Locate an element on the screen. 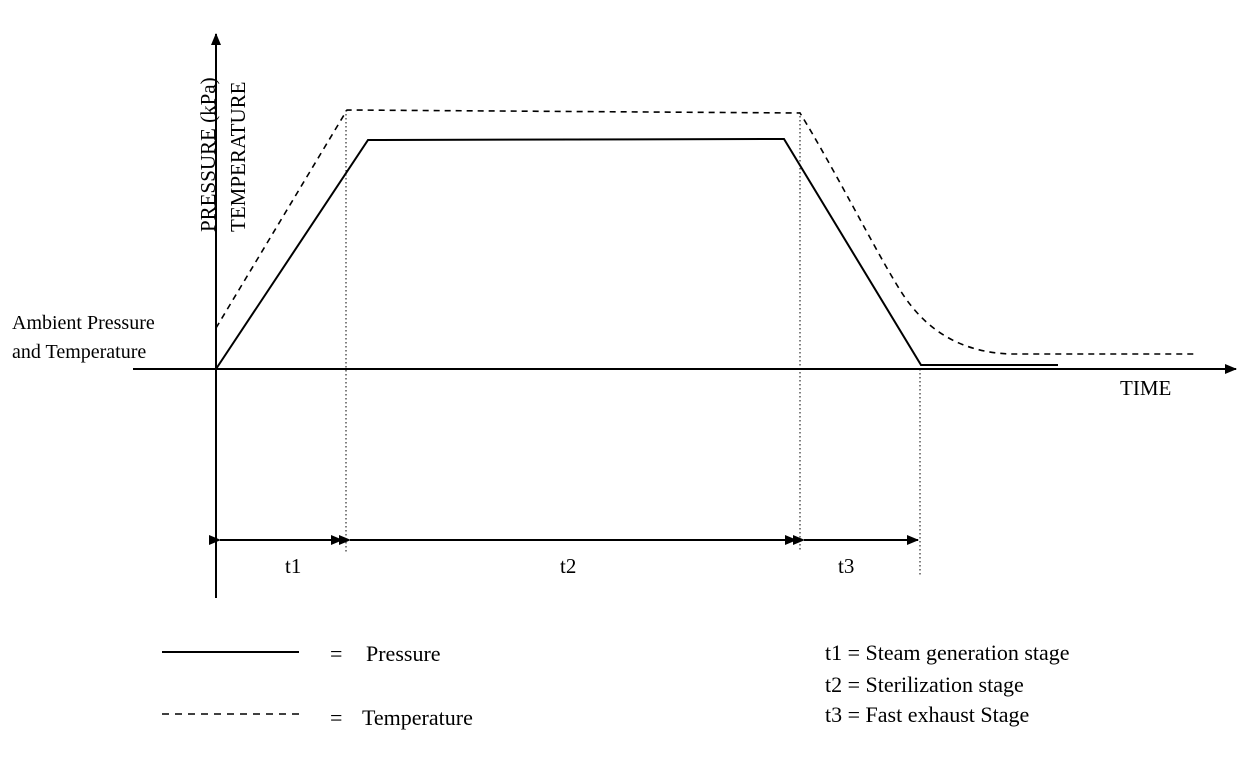 This screenshot has height=766, width=1251. legend-t3-description: t3 = Fast exhaust Stage is located at coordinates (927, 714).